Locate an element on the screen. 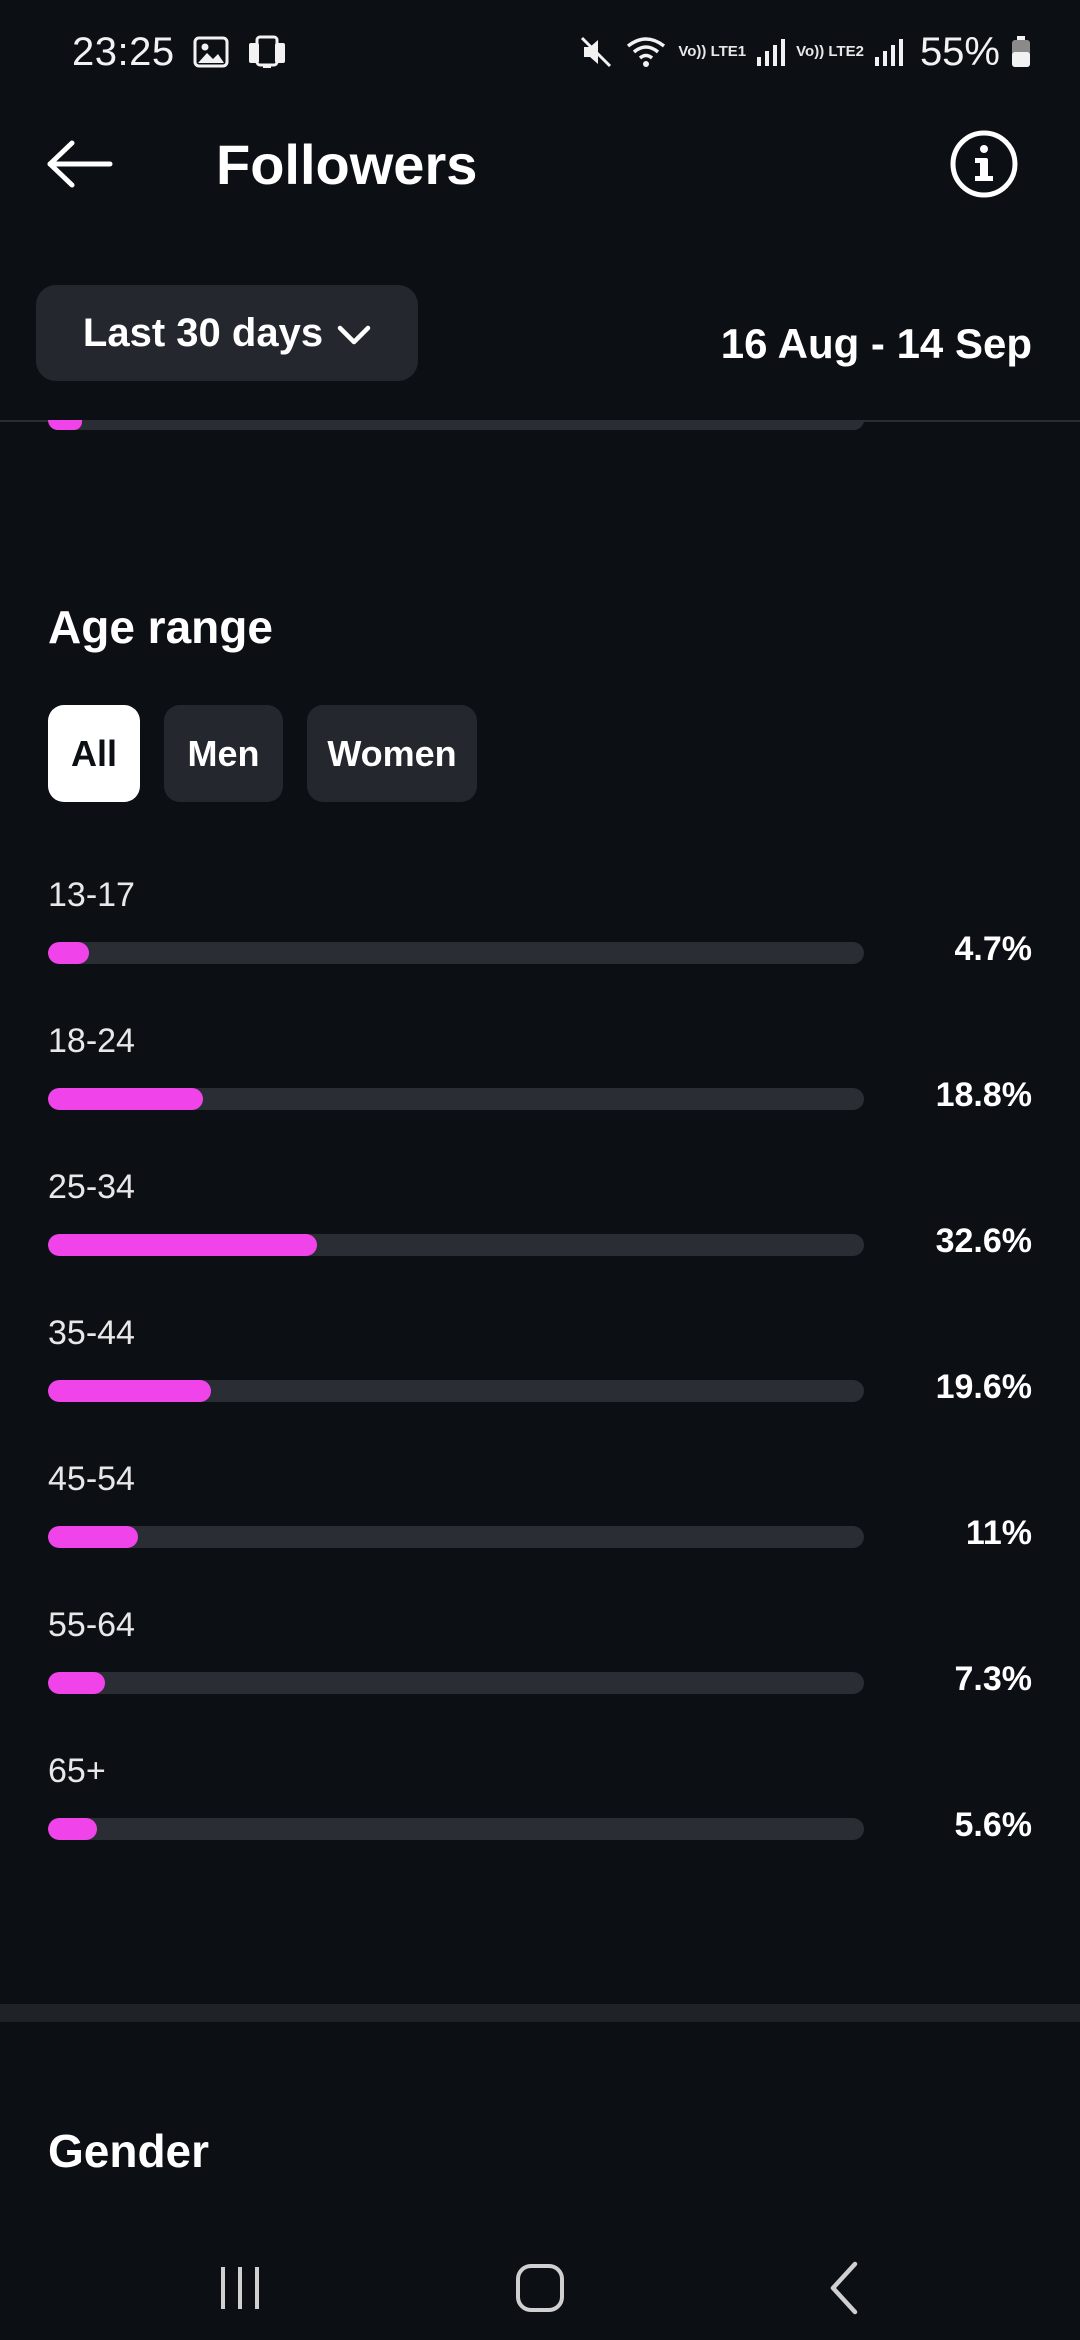 This screenshot has width=1080, height=2340. age-row: 25-34 32.6% is located at coordinates (540, 1241).